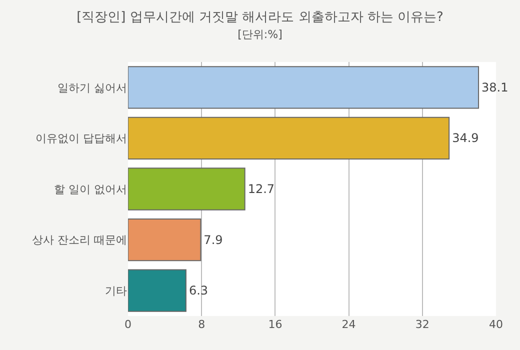  I want to click on y-tick-label: 이유없이 답답해서, so click(81, 139).